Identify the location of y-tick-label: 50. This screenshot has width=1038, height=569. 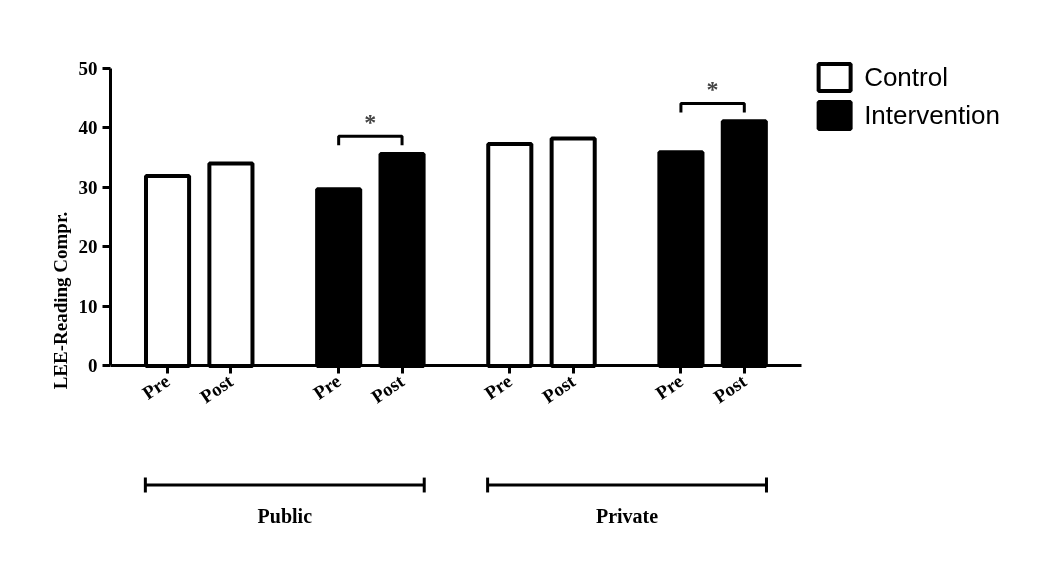
(88, 68).